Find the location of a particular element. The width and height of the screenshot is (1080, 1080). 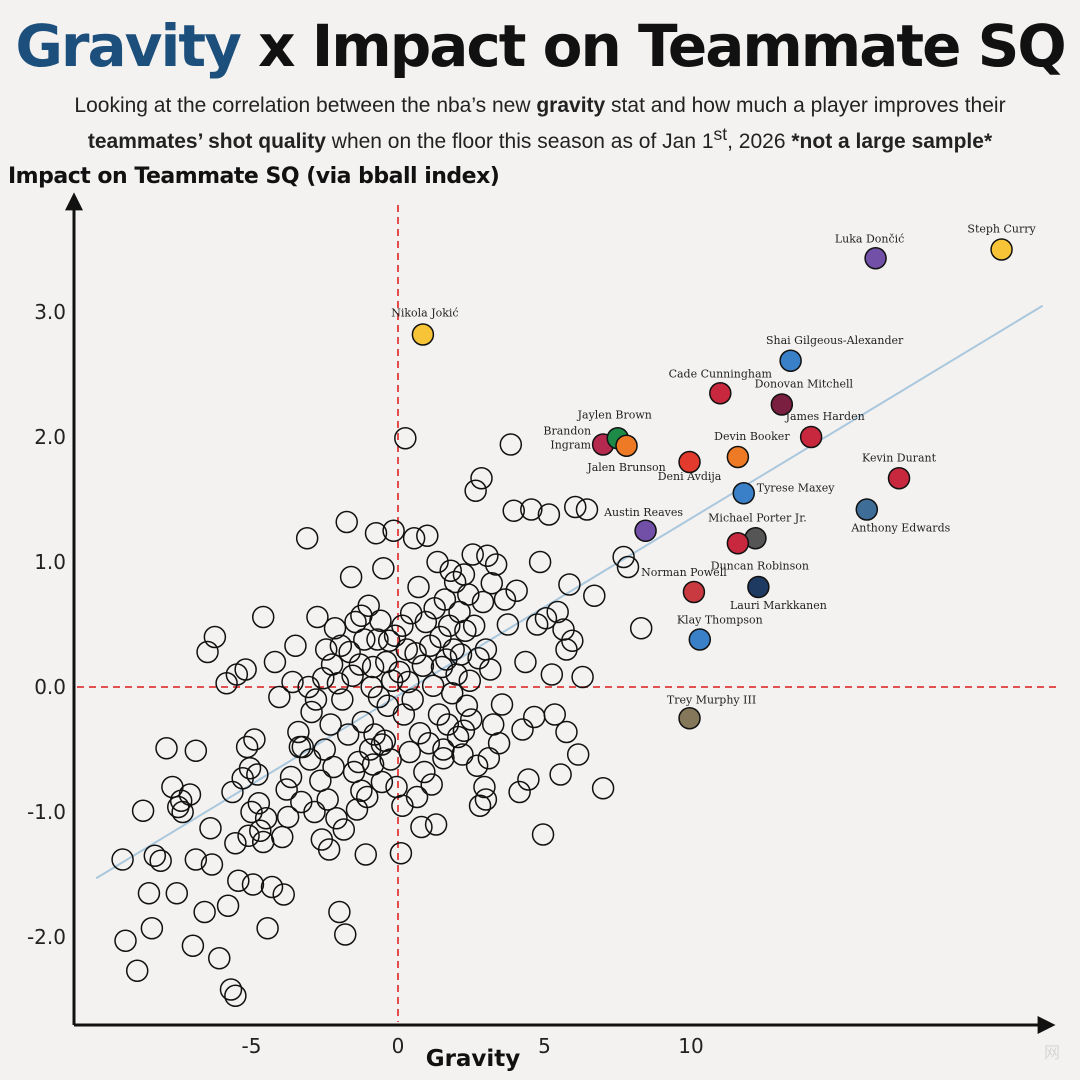

player-label: Cade Cunningham is located at coordinates (721, 373).